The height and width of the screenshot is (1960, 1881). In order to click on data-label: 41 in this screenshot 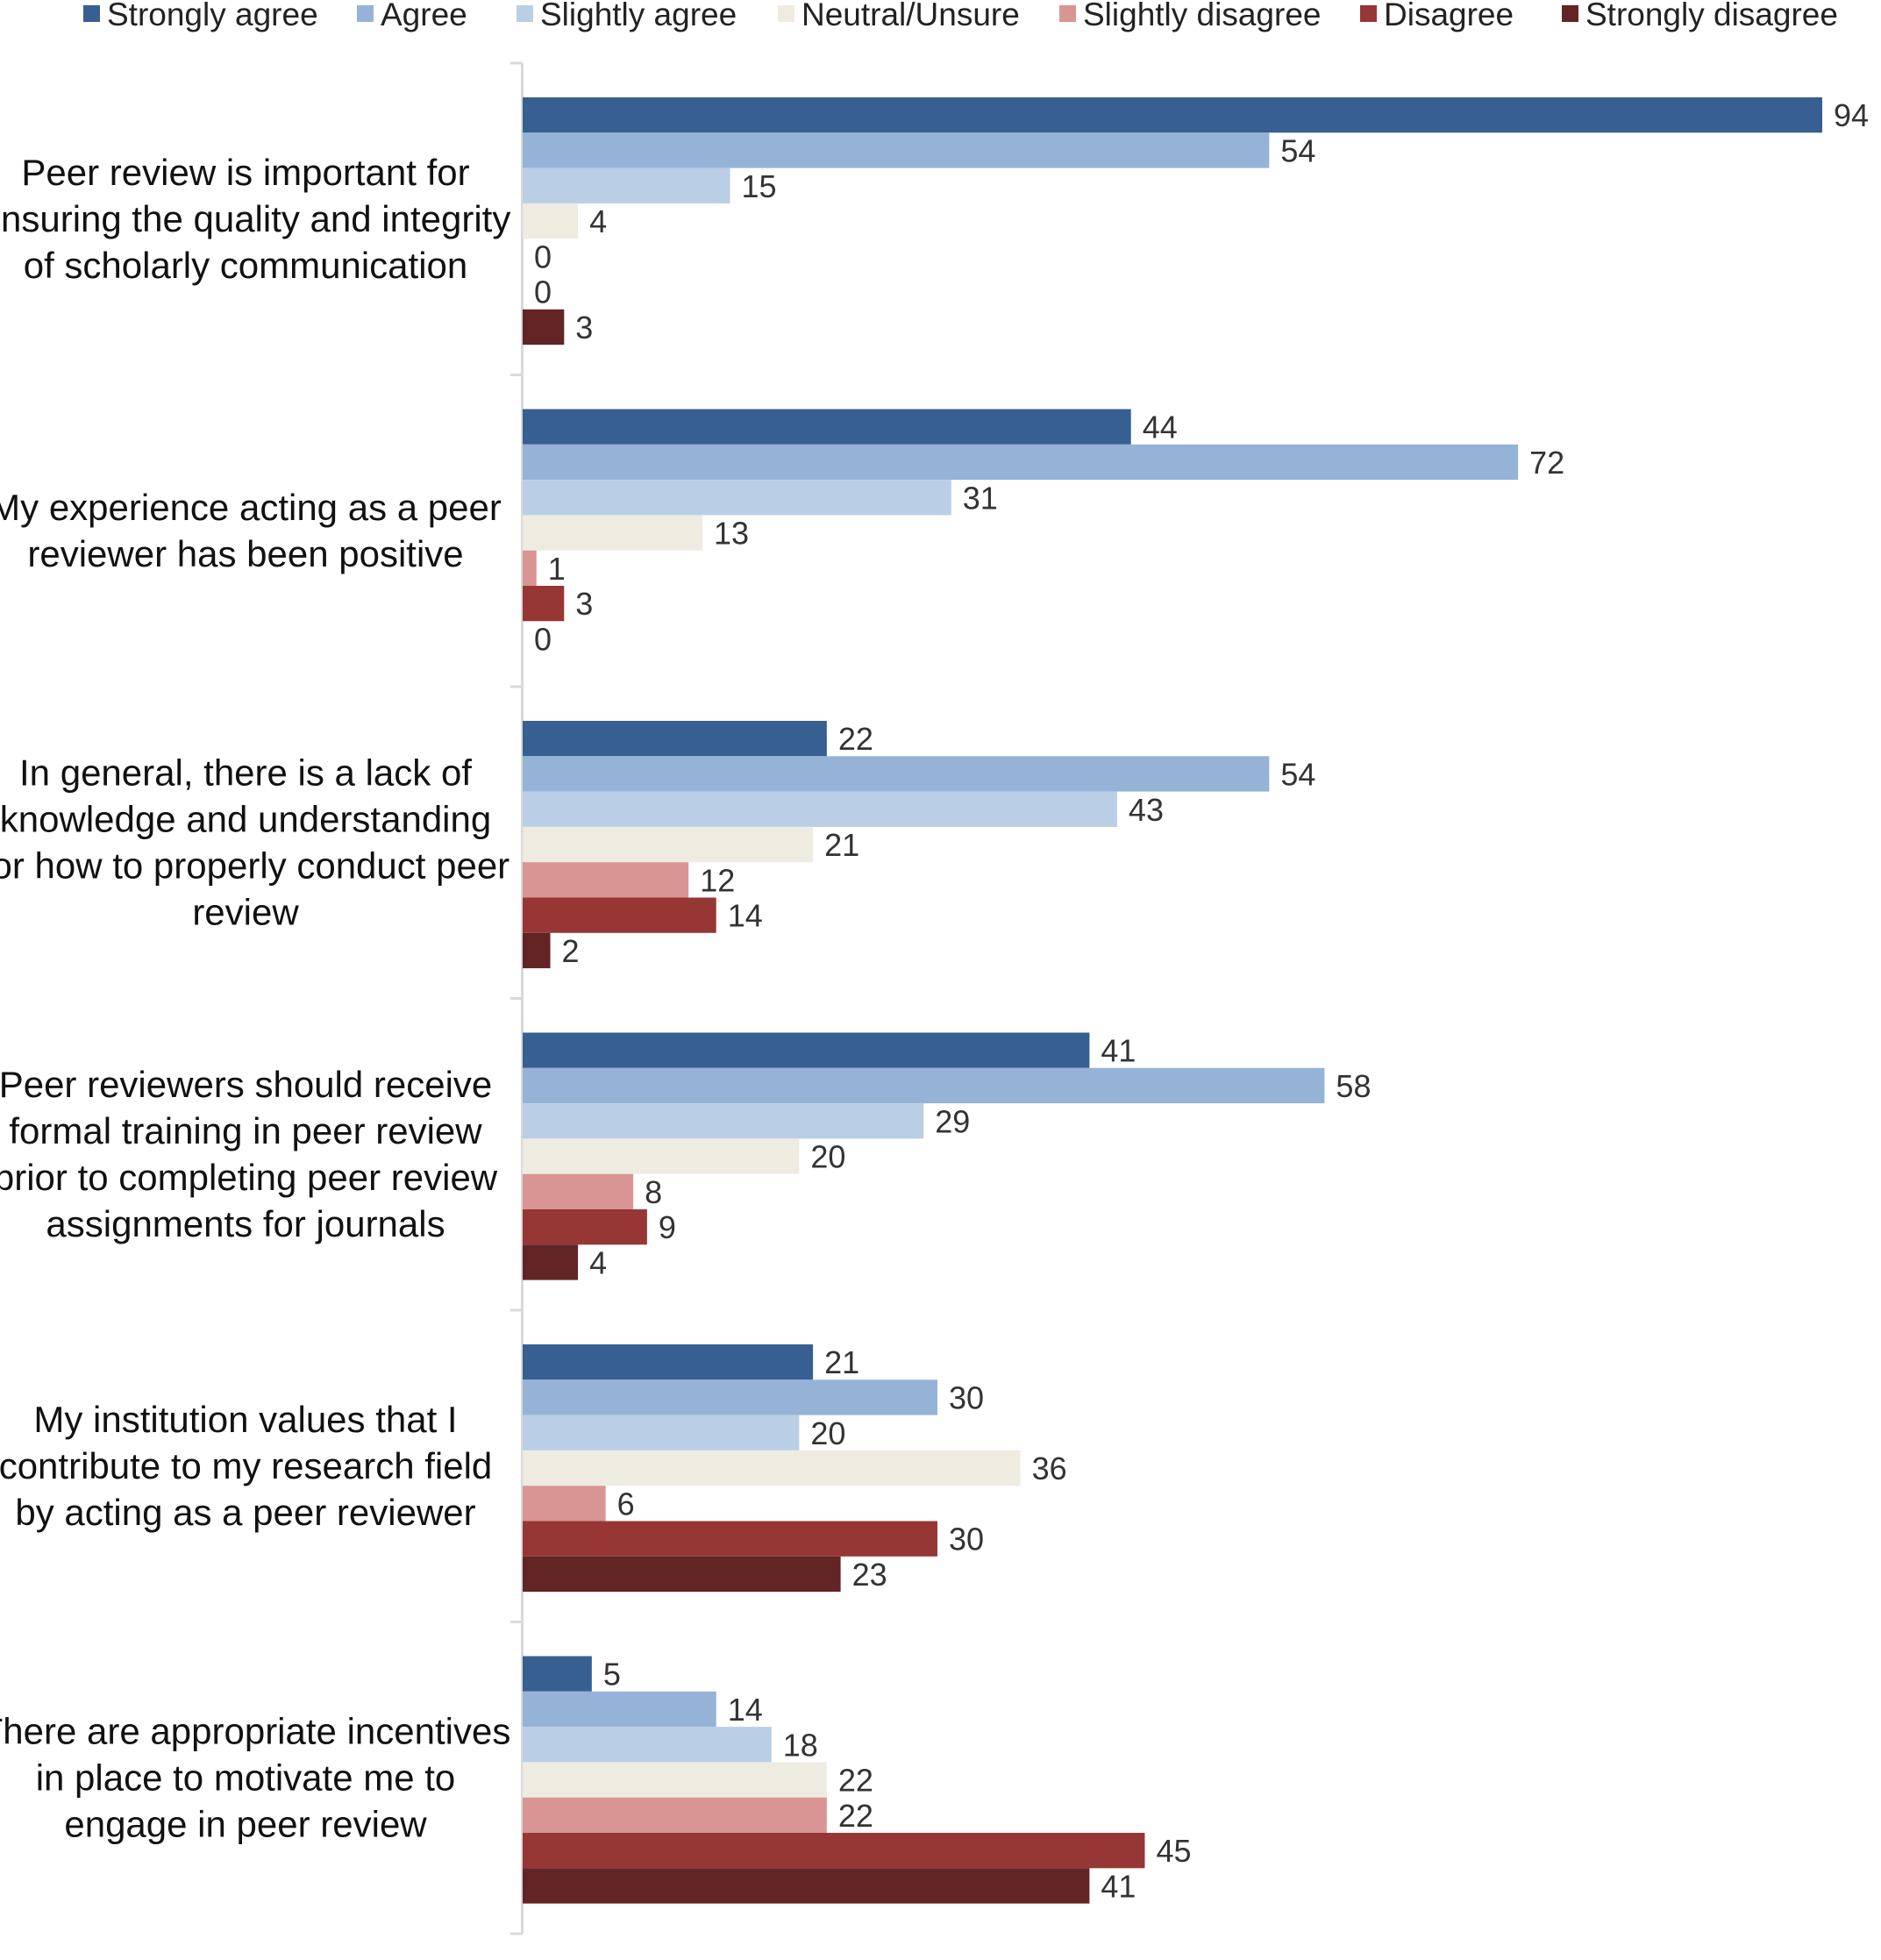, I will do `click(1118, 1886)`.